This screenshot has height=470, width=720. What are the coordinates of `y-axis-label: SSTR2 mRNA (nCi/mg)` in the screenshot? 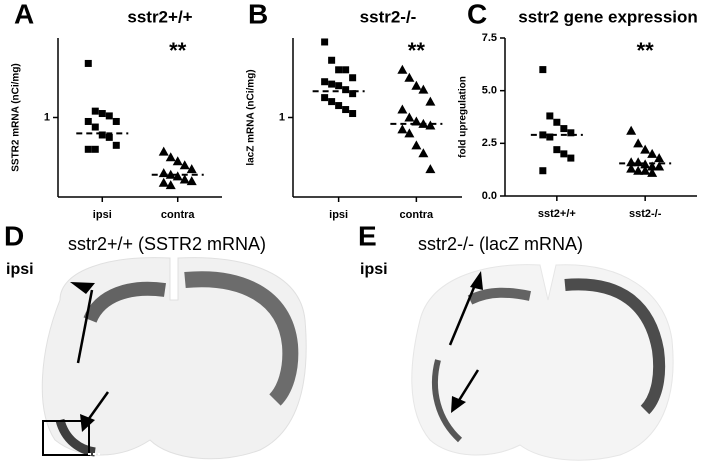 It's located at (16, 117).